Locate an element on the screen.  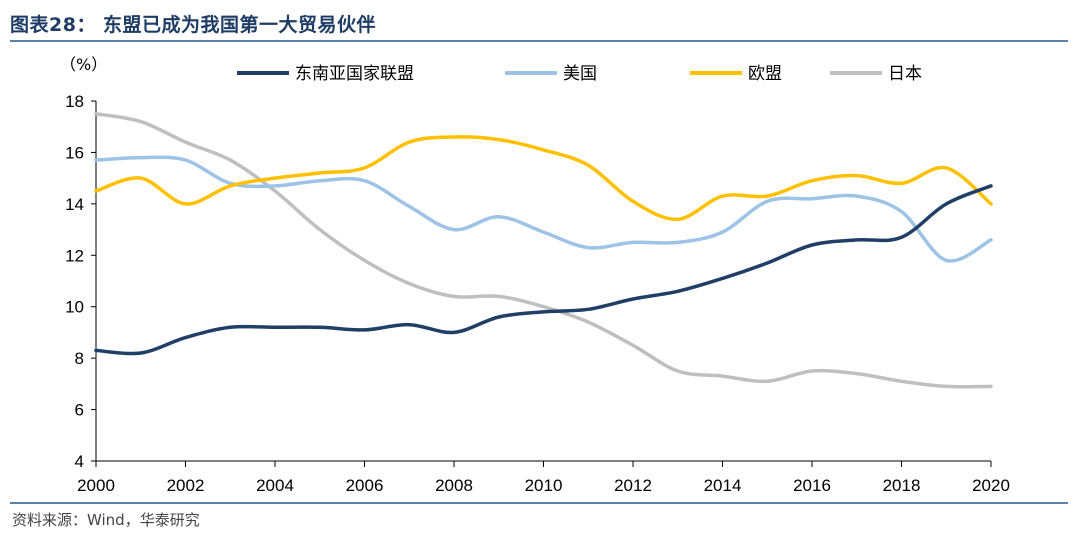
y-tick-label: 14 is located at coordinates (74, 204).